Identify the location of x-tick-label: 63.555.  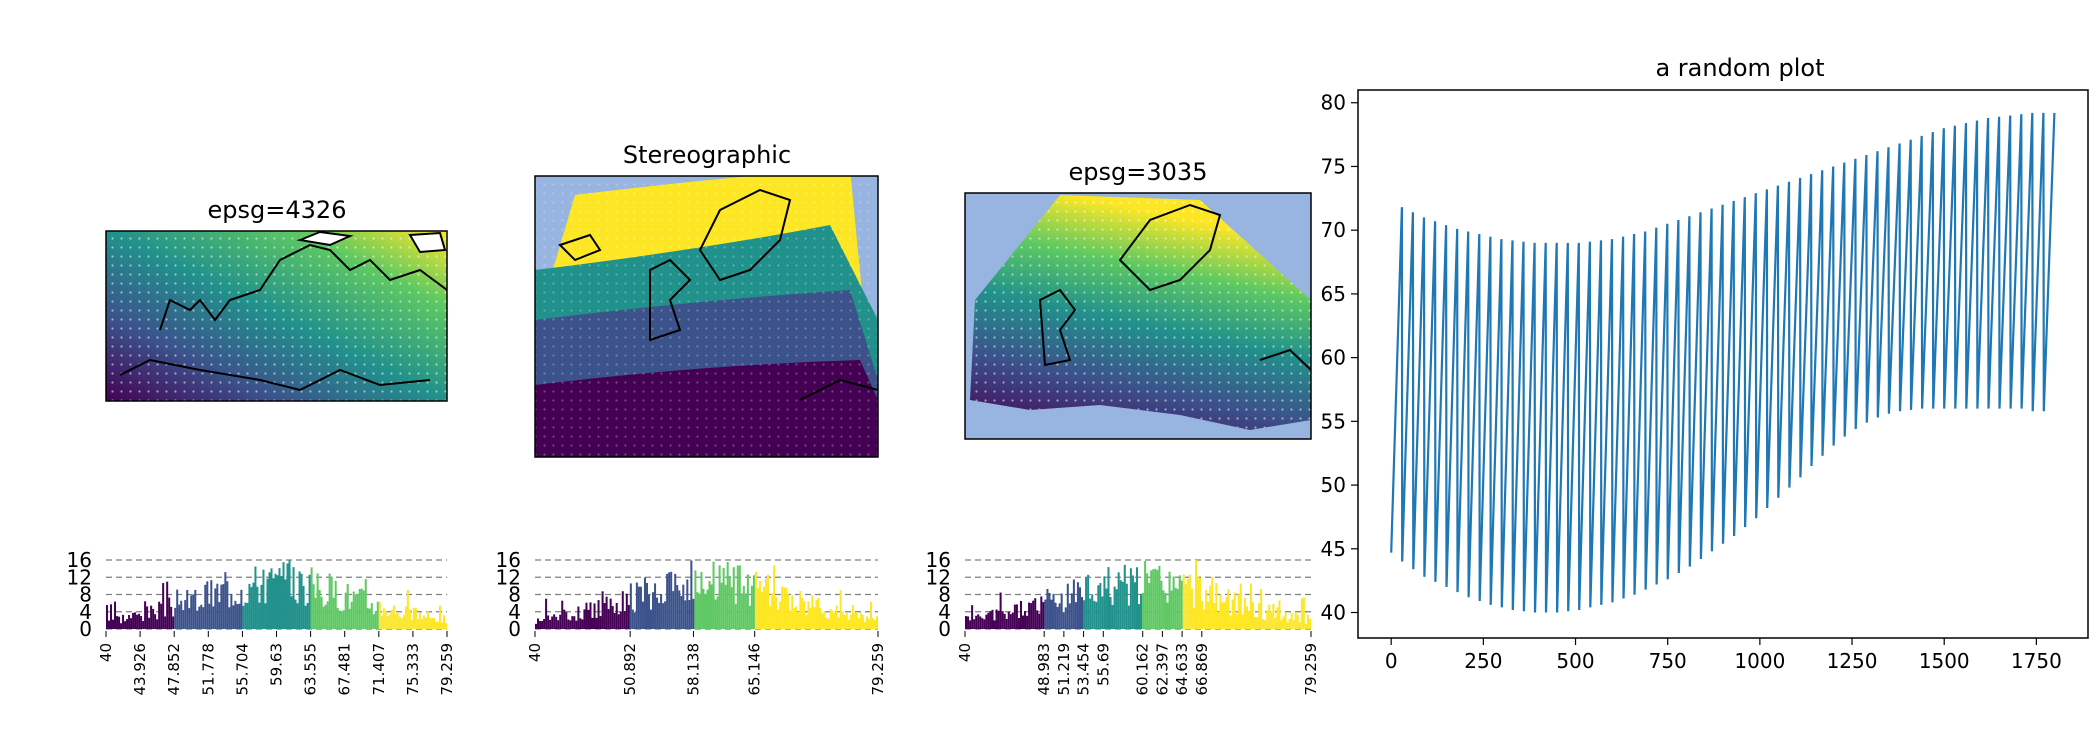
(311, 669).